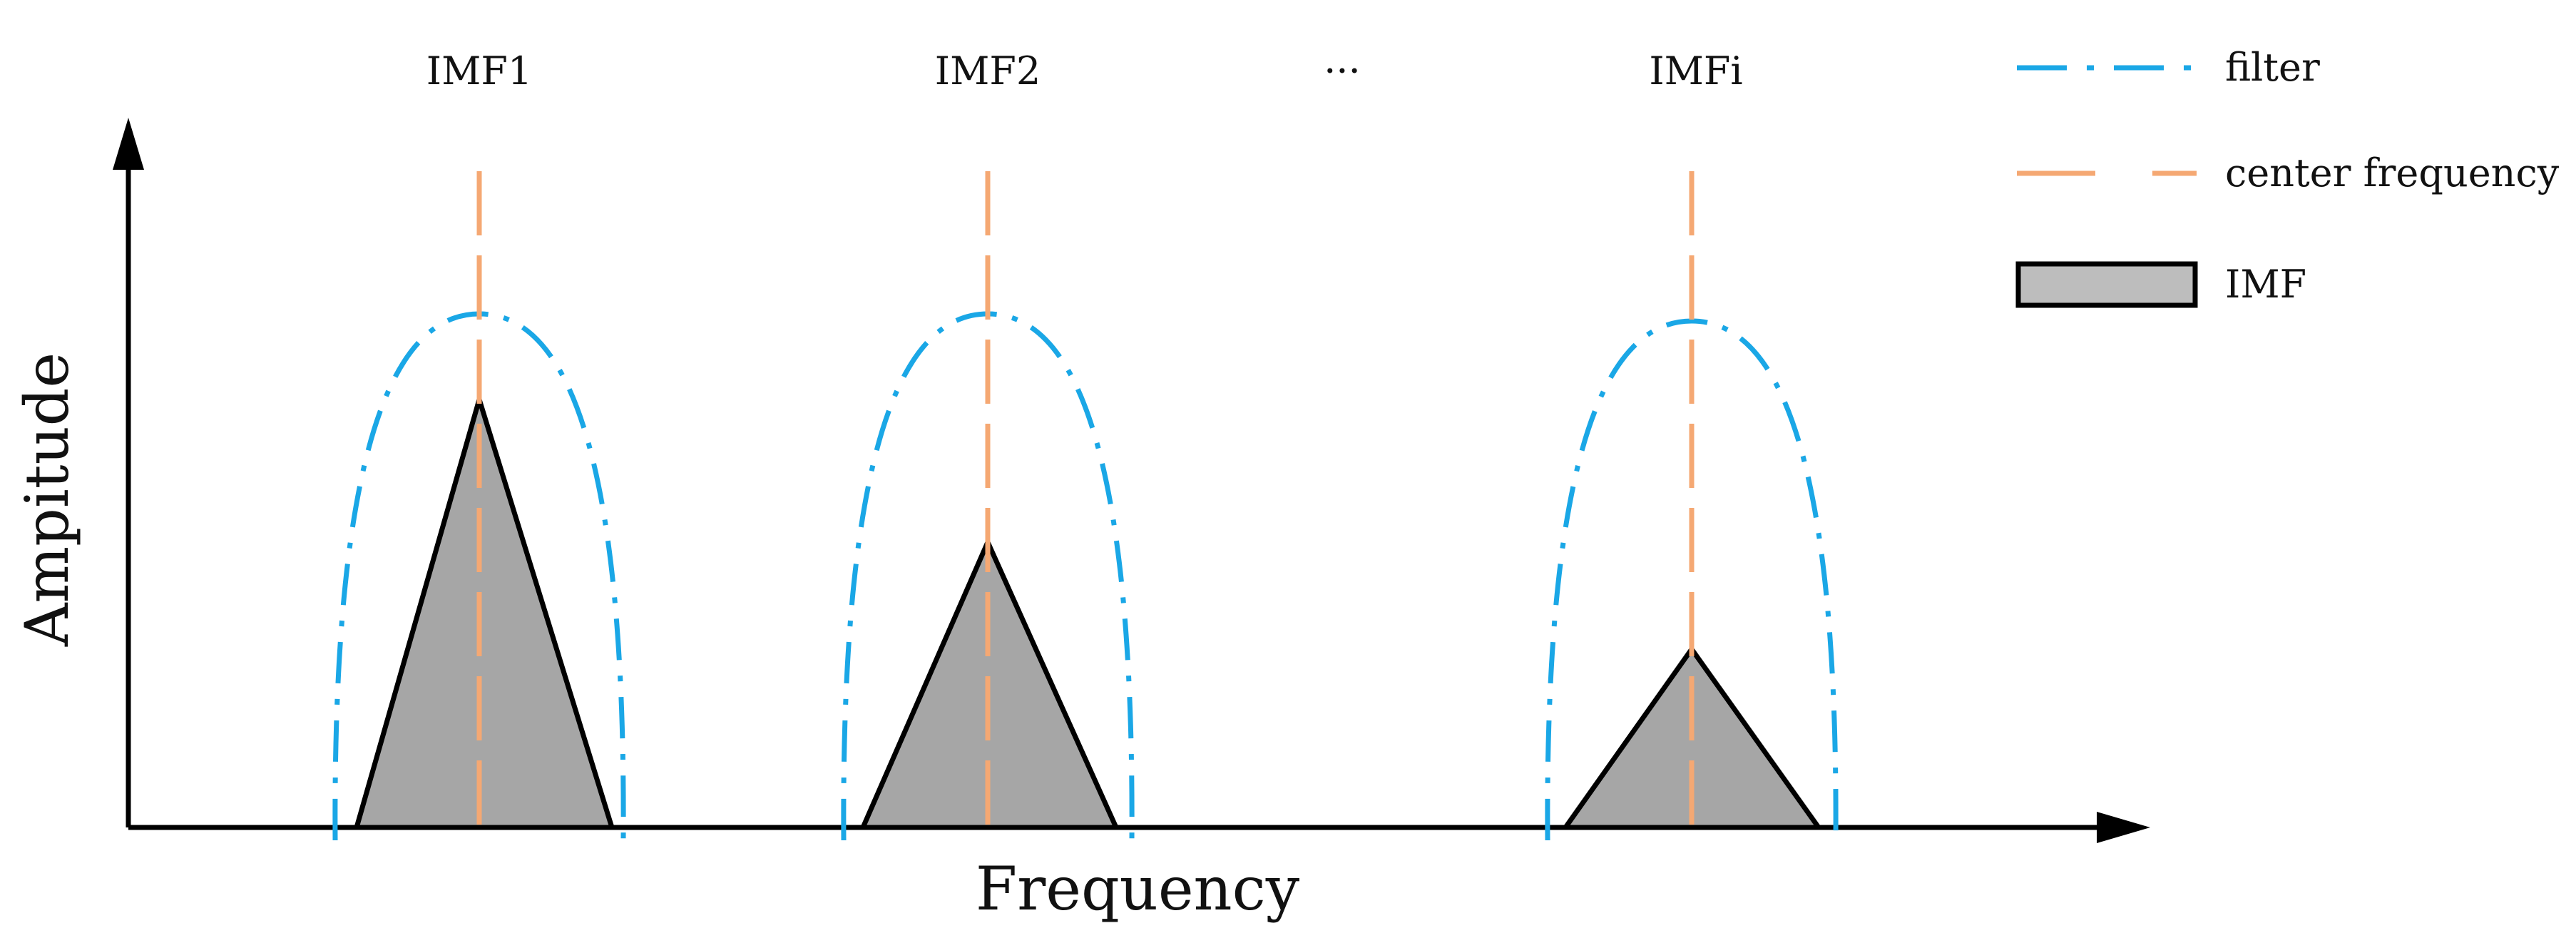 The width and height of the screenshot is (2576, 948). I want to click on legend-label: filter, so click(2273, 67).